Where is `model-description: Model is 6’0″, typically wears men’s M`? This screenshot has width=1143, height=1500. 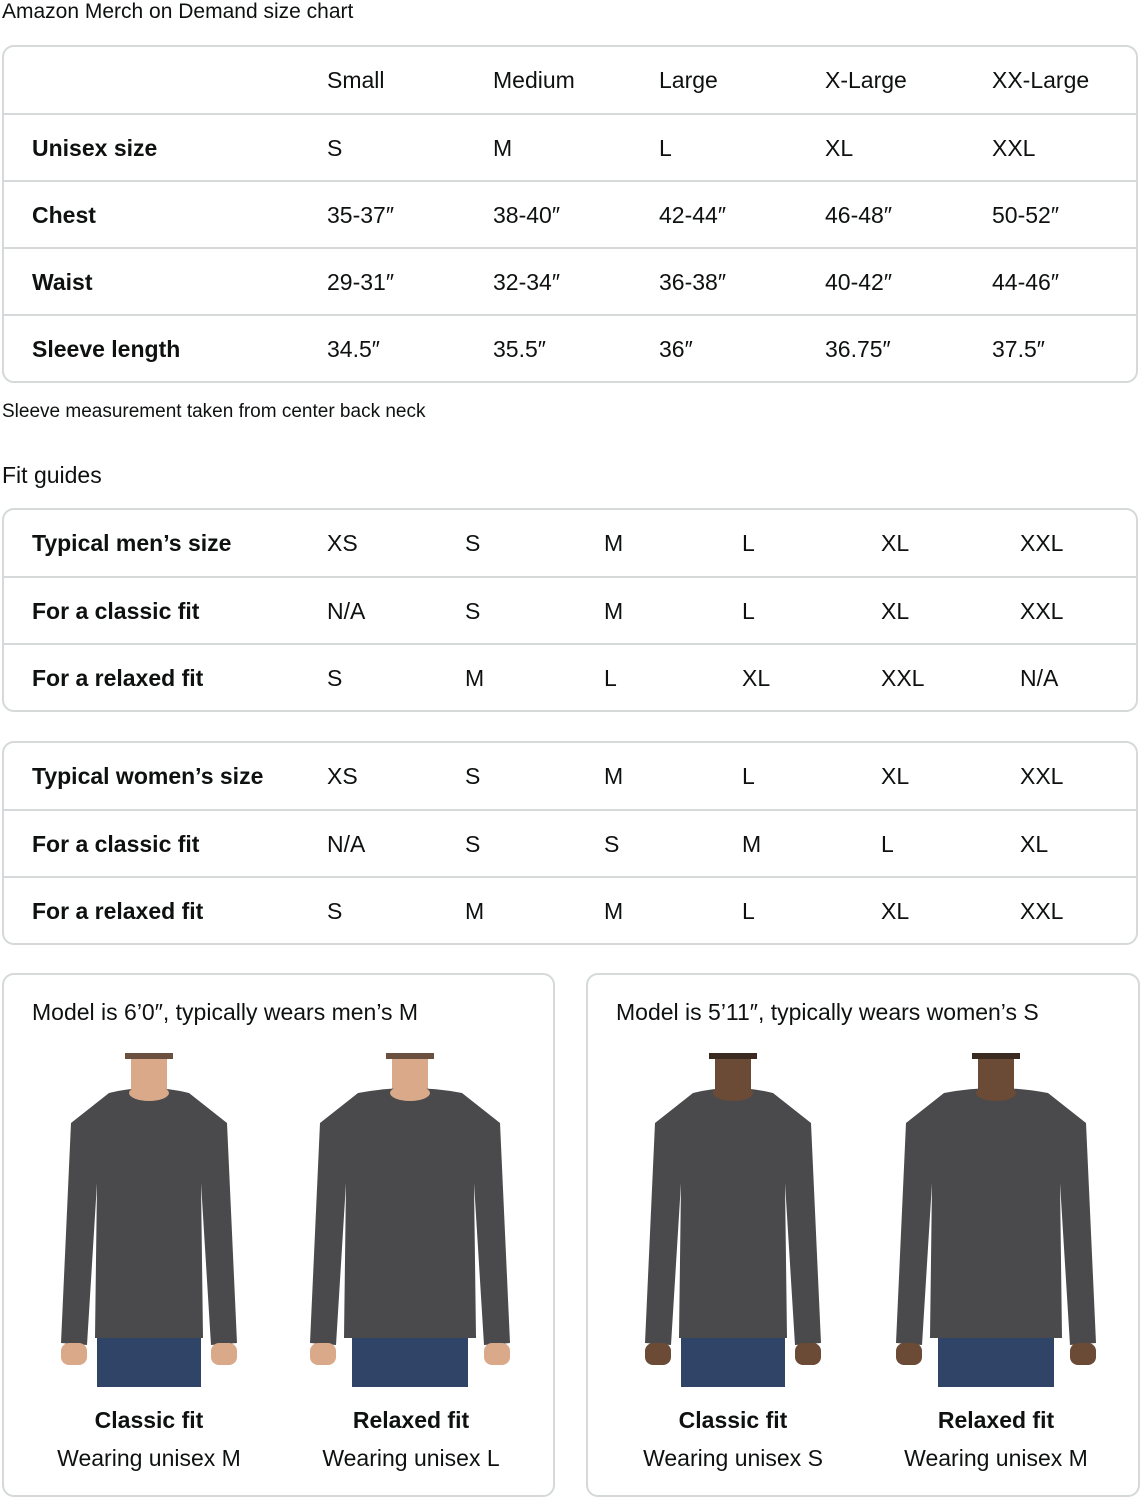 model-description: Model is 6’0″, typically wears men’s M is located at coordinates (225, 1012).